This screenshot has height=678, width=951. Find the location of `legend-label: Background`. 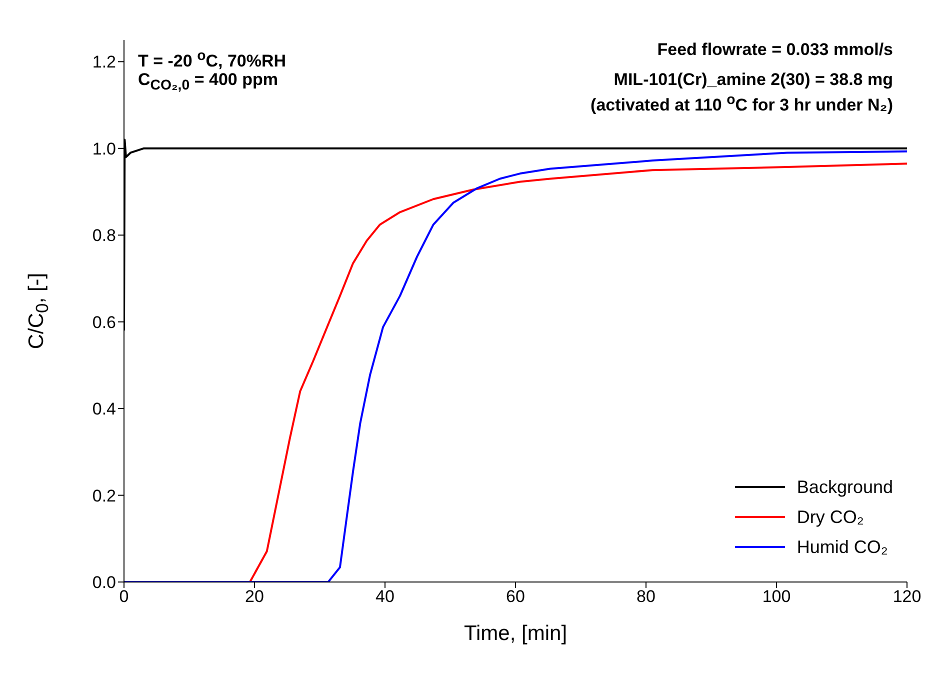

legend-label: Background is located at coordinates (844, 487).